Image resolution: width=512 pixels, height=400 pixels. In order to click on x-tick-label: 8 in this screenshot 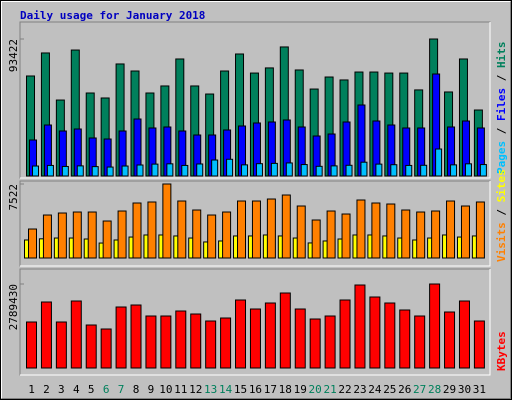, I will do `click(136, 389)`.